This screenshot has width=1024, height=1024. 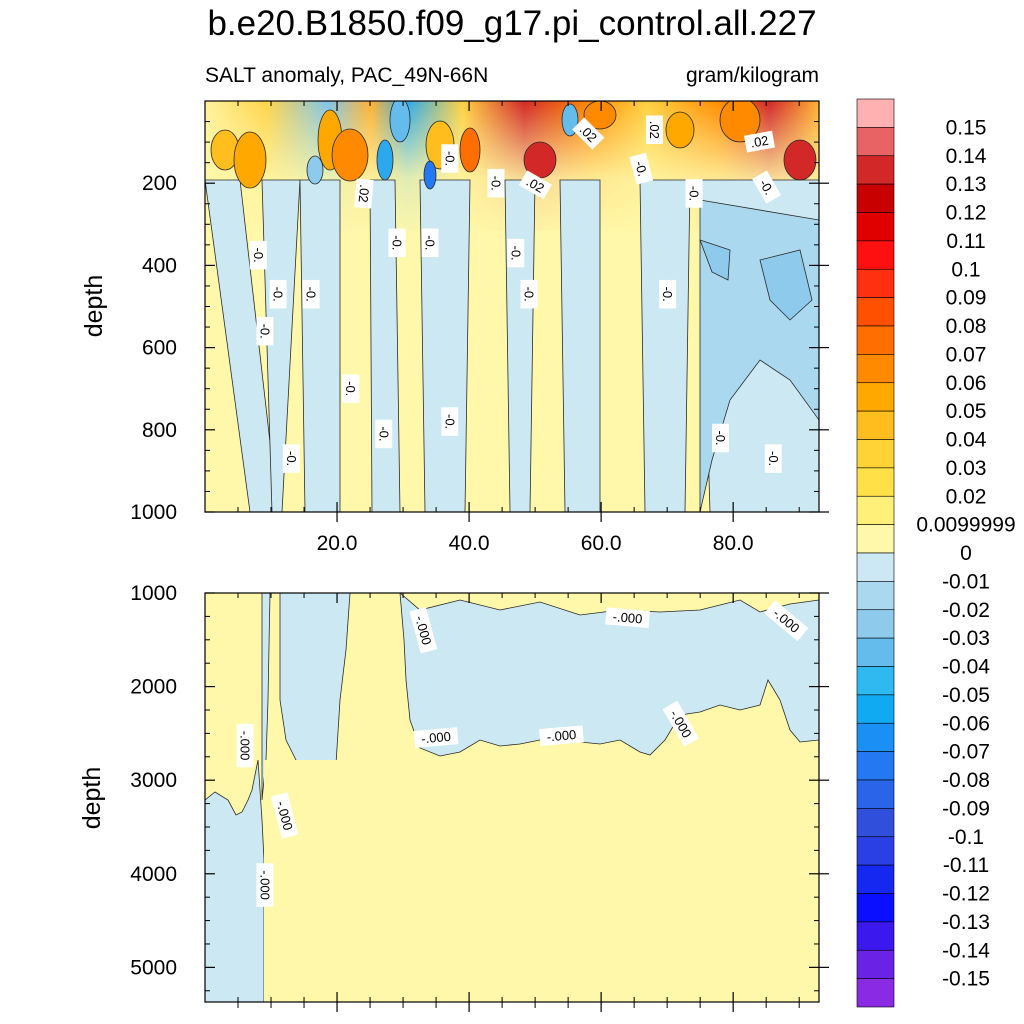 What do you see at coordinates (966, 610) in the screenshot?
I see `colorbar-label: -0.02` at bounding box center [966, 610].